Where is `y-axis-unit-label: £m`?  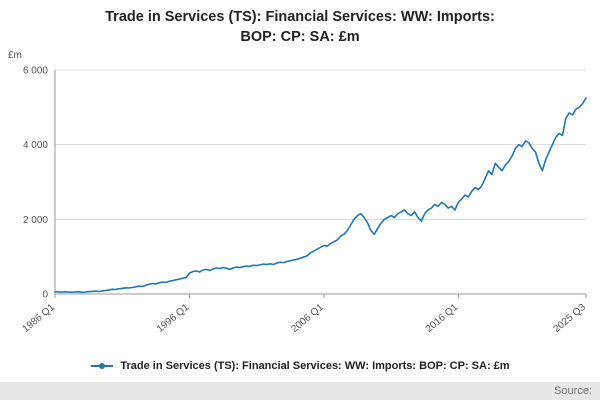 y-axis-unit-label: £m is located at coordinates (15, 55).